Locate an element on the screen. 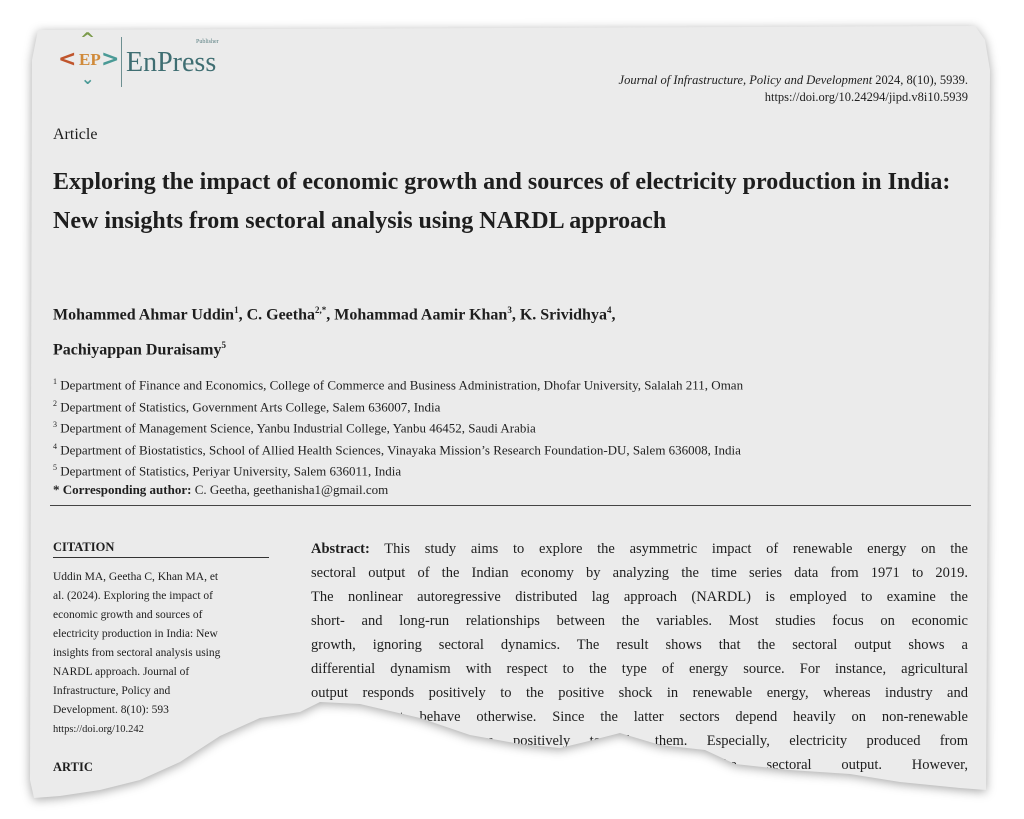 The width and height of the screenshot is (1024, 819). citation-line: Uddin MA, Geetha C, Khan MA, et is located at coordinates (136, 577).